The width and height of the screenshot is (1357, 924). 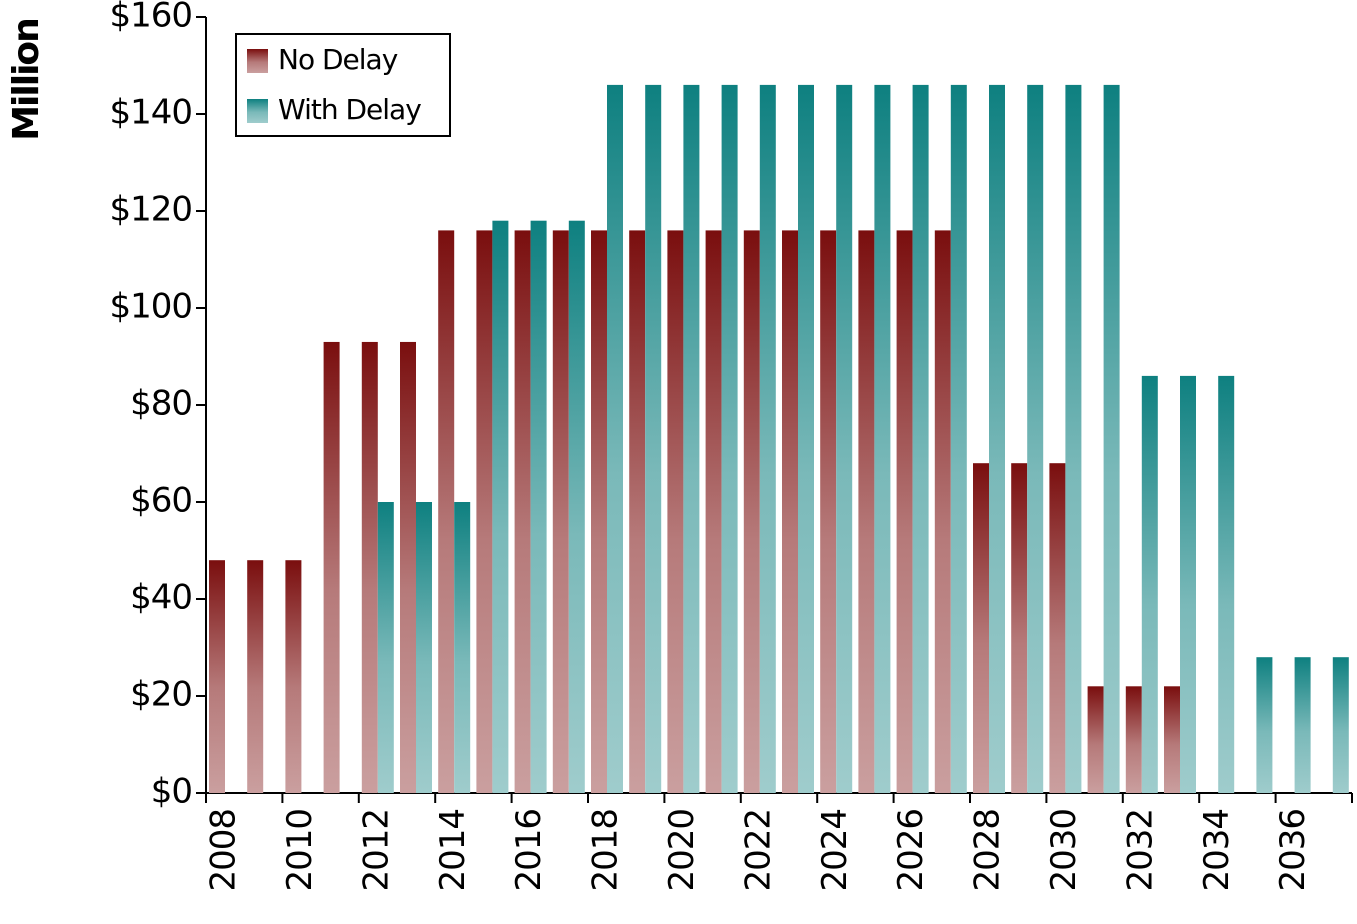 What do you see at coordinates (682, 850) in the screenshot?
I see `x-tick-label: 2020` at bounding box center [682, 850].